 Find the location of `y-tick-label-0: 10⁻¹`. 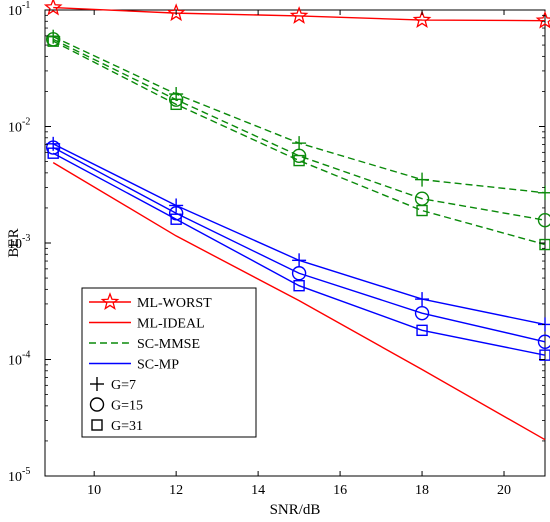

y-tick-label-0: 10⁻¹ is located at coordinates (19, 9).